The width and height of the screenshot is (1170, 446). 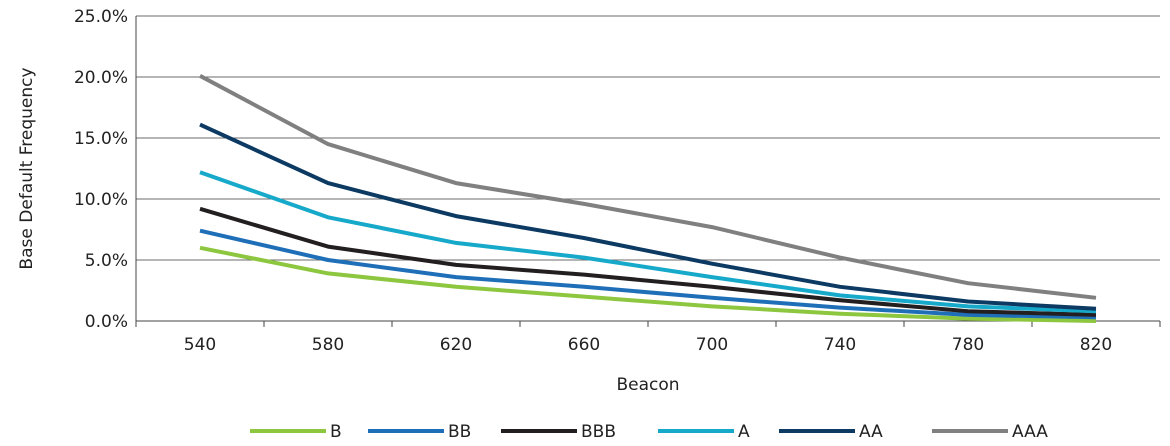 I want to click on legend-label-bb: BB, so click(x=459, y=432).